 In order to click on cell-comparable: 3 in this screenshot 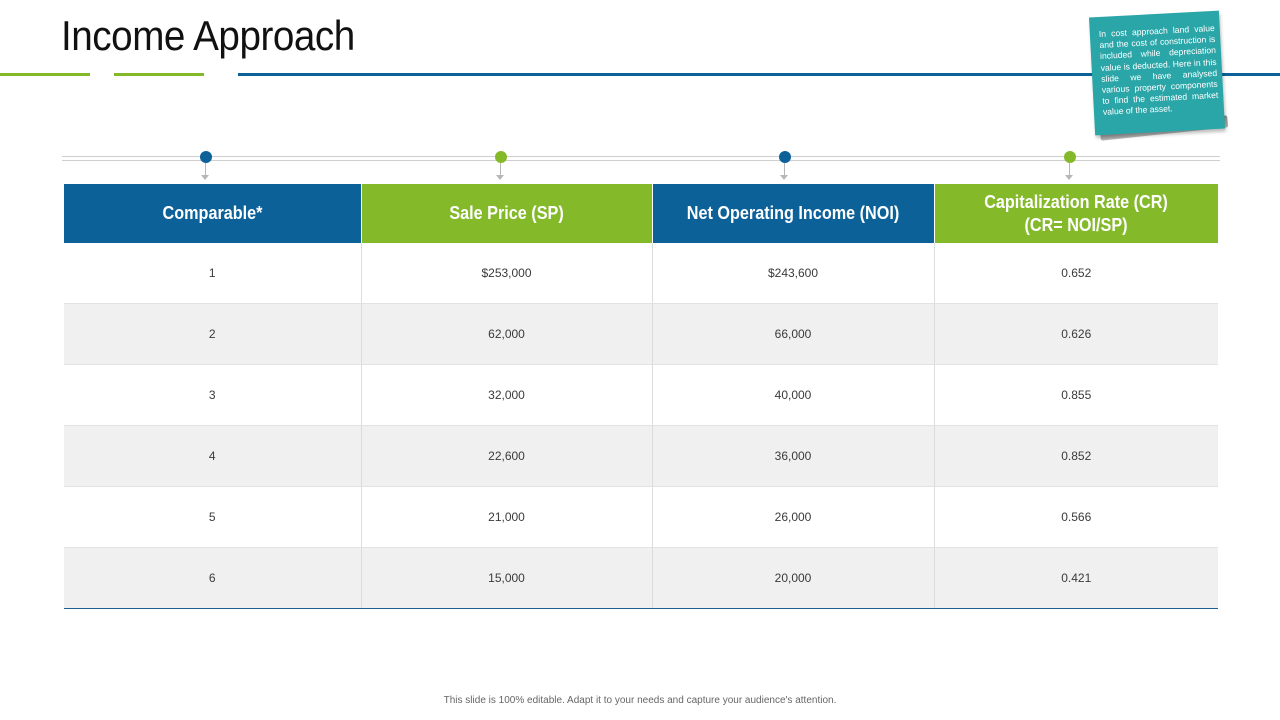, I will do `click(213, 395)`.